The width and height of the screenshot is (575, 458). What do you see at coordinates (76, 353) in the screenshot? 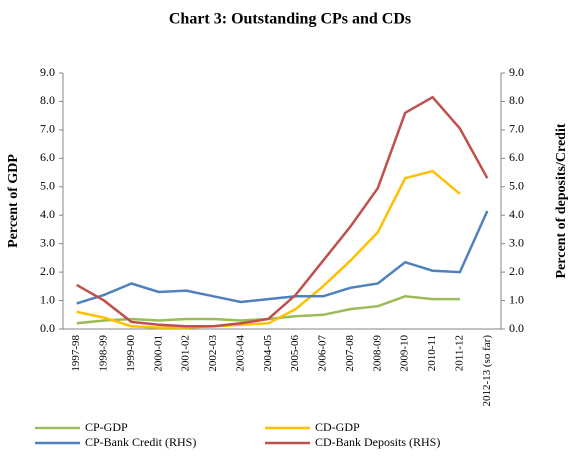
I see `x-tick-label: 1997-98` at bounding box center [76, 353].